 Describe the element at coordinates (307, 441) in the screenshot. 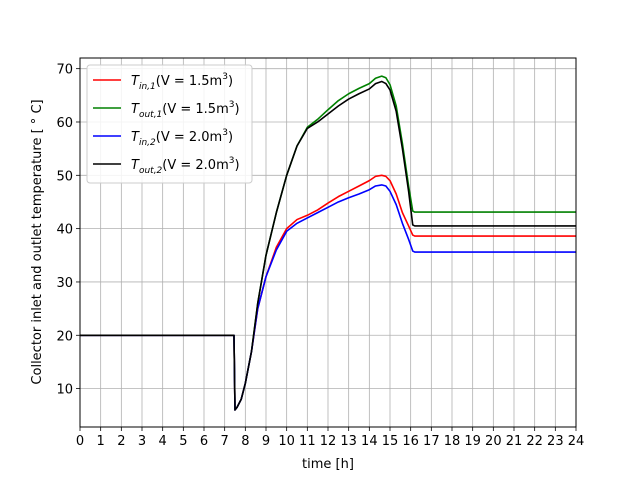

I see `x-tick-label: 11` at that location.